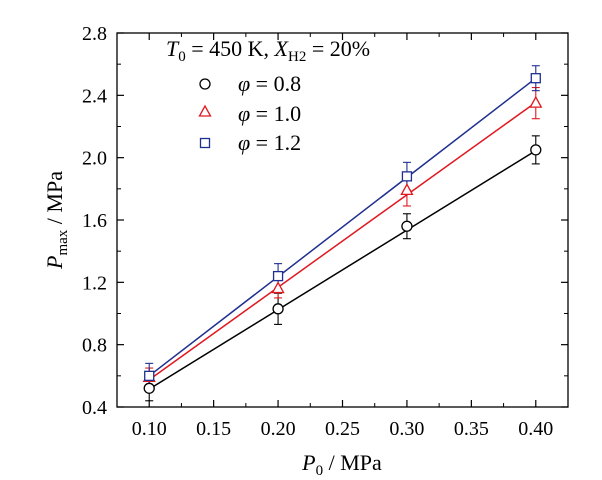 The width and height of the screenshot is (602, 480). Describe the element at coordinates (205, 143) in the screenshot. I see `legend-marker-square` at that location.